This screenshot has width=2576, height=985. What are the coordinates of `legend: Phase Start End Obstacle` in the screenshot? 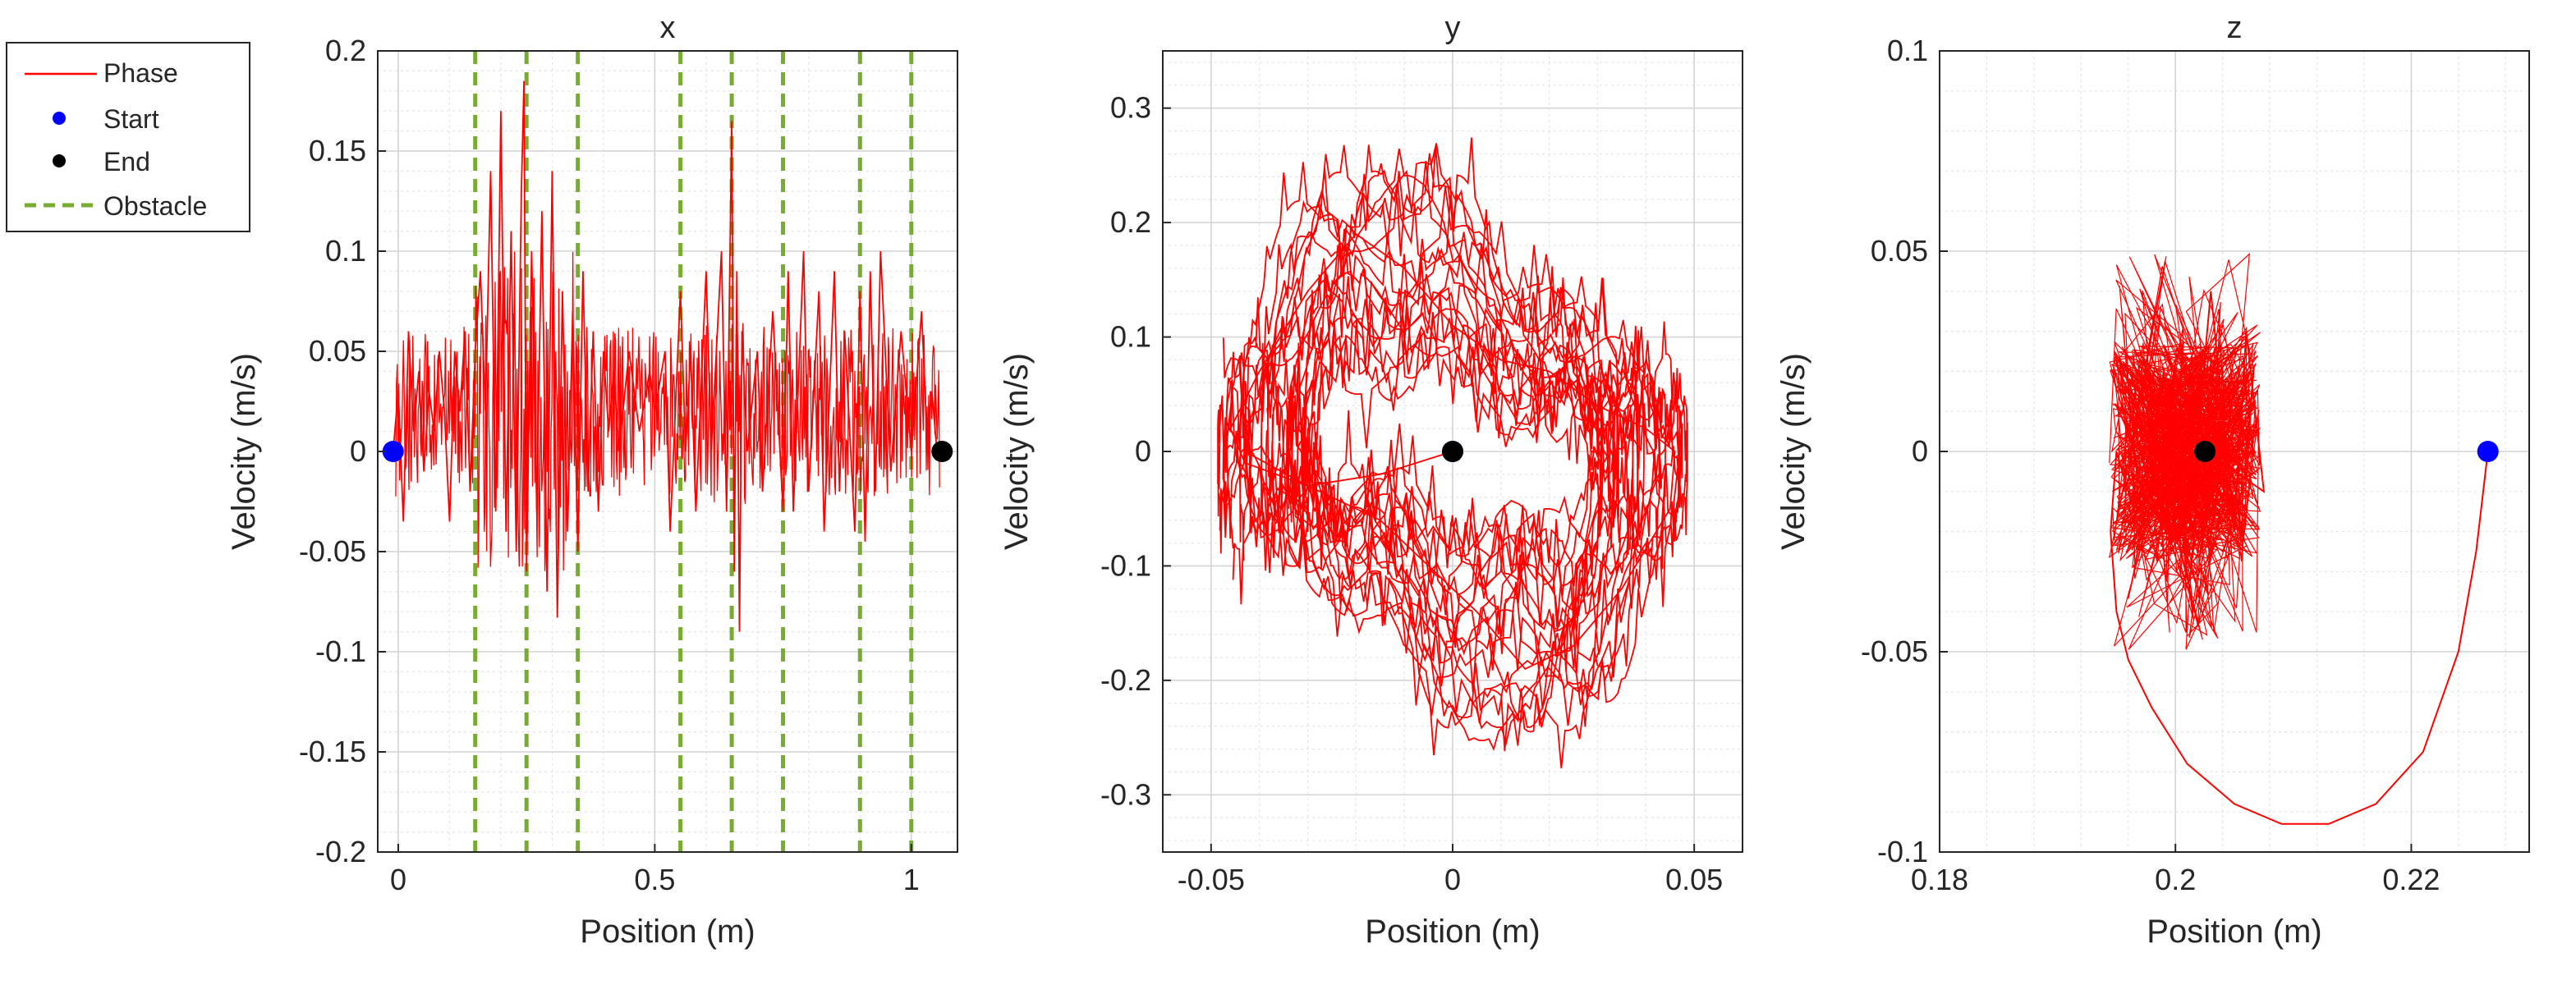 It's located at (128, 137).